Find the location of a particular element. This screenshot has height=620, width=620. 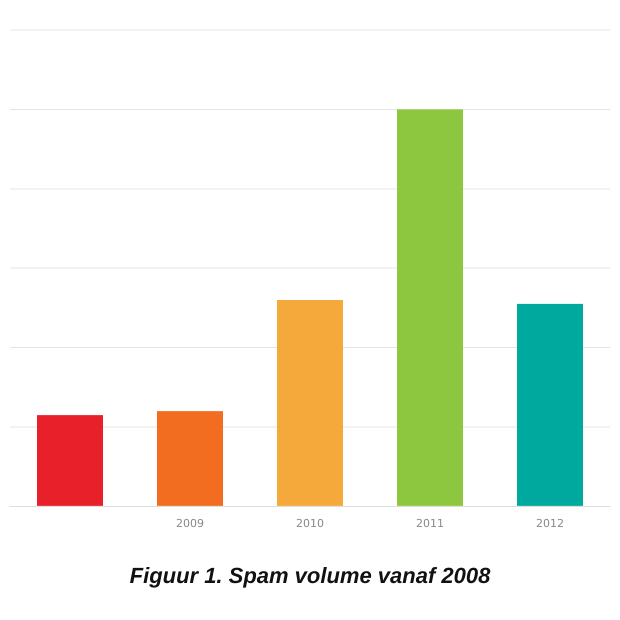

x-tick-label: 2012 is located at coordinates (550, 523).